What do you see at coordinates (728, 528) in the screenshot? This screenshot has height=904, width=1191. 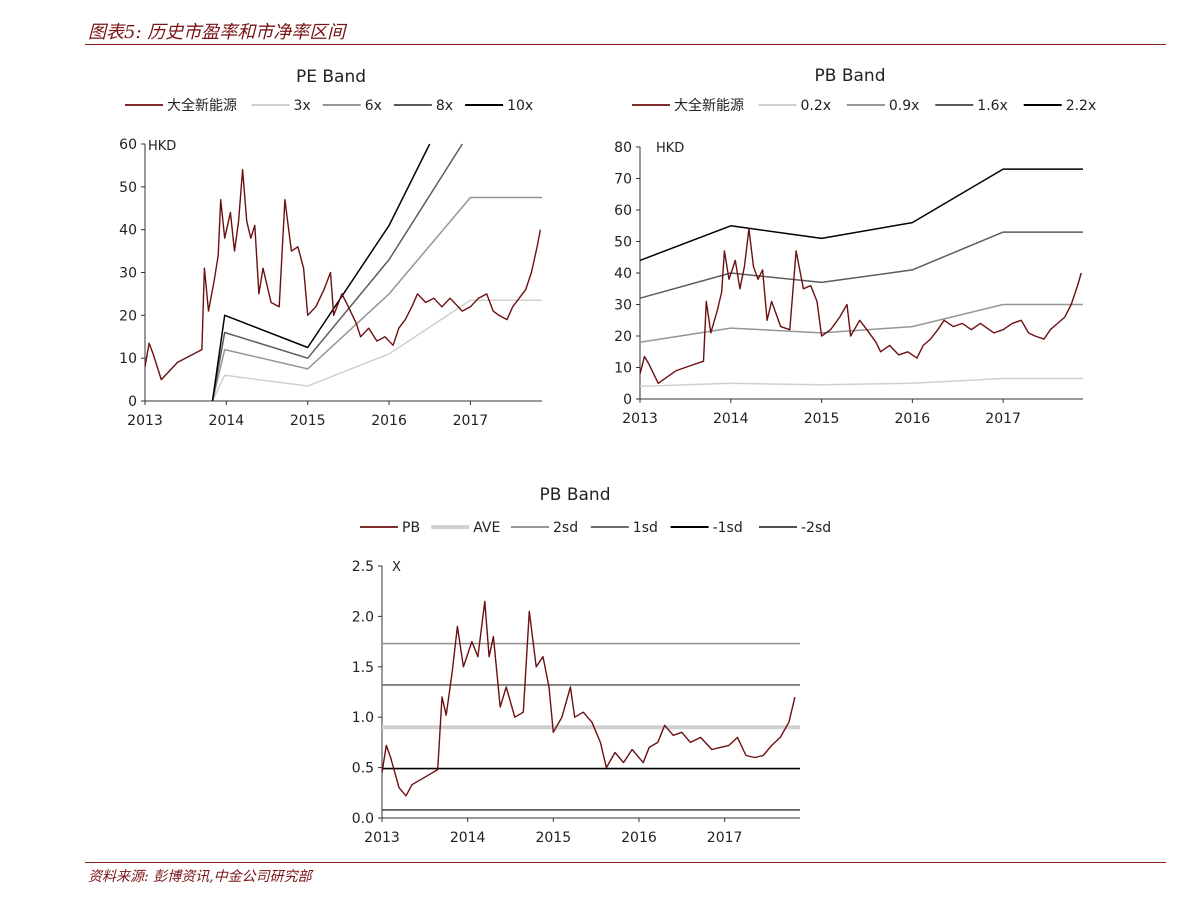 I see `legend-label: -1sd` at bounding box center [728, 528].